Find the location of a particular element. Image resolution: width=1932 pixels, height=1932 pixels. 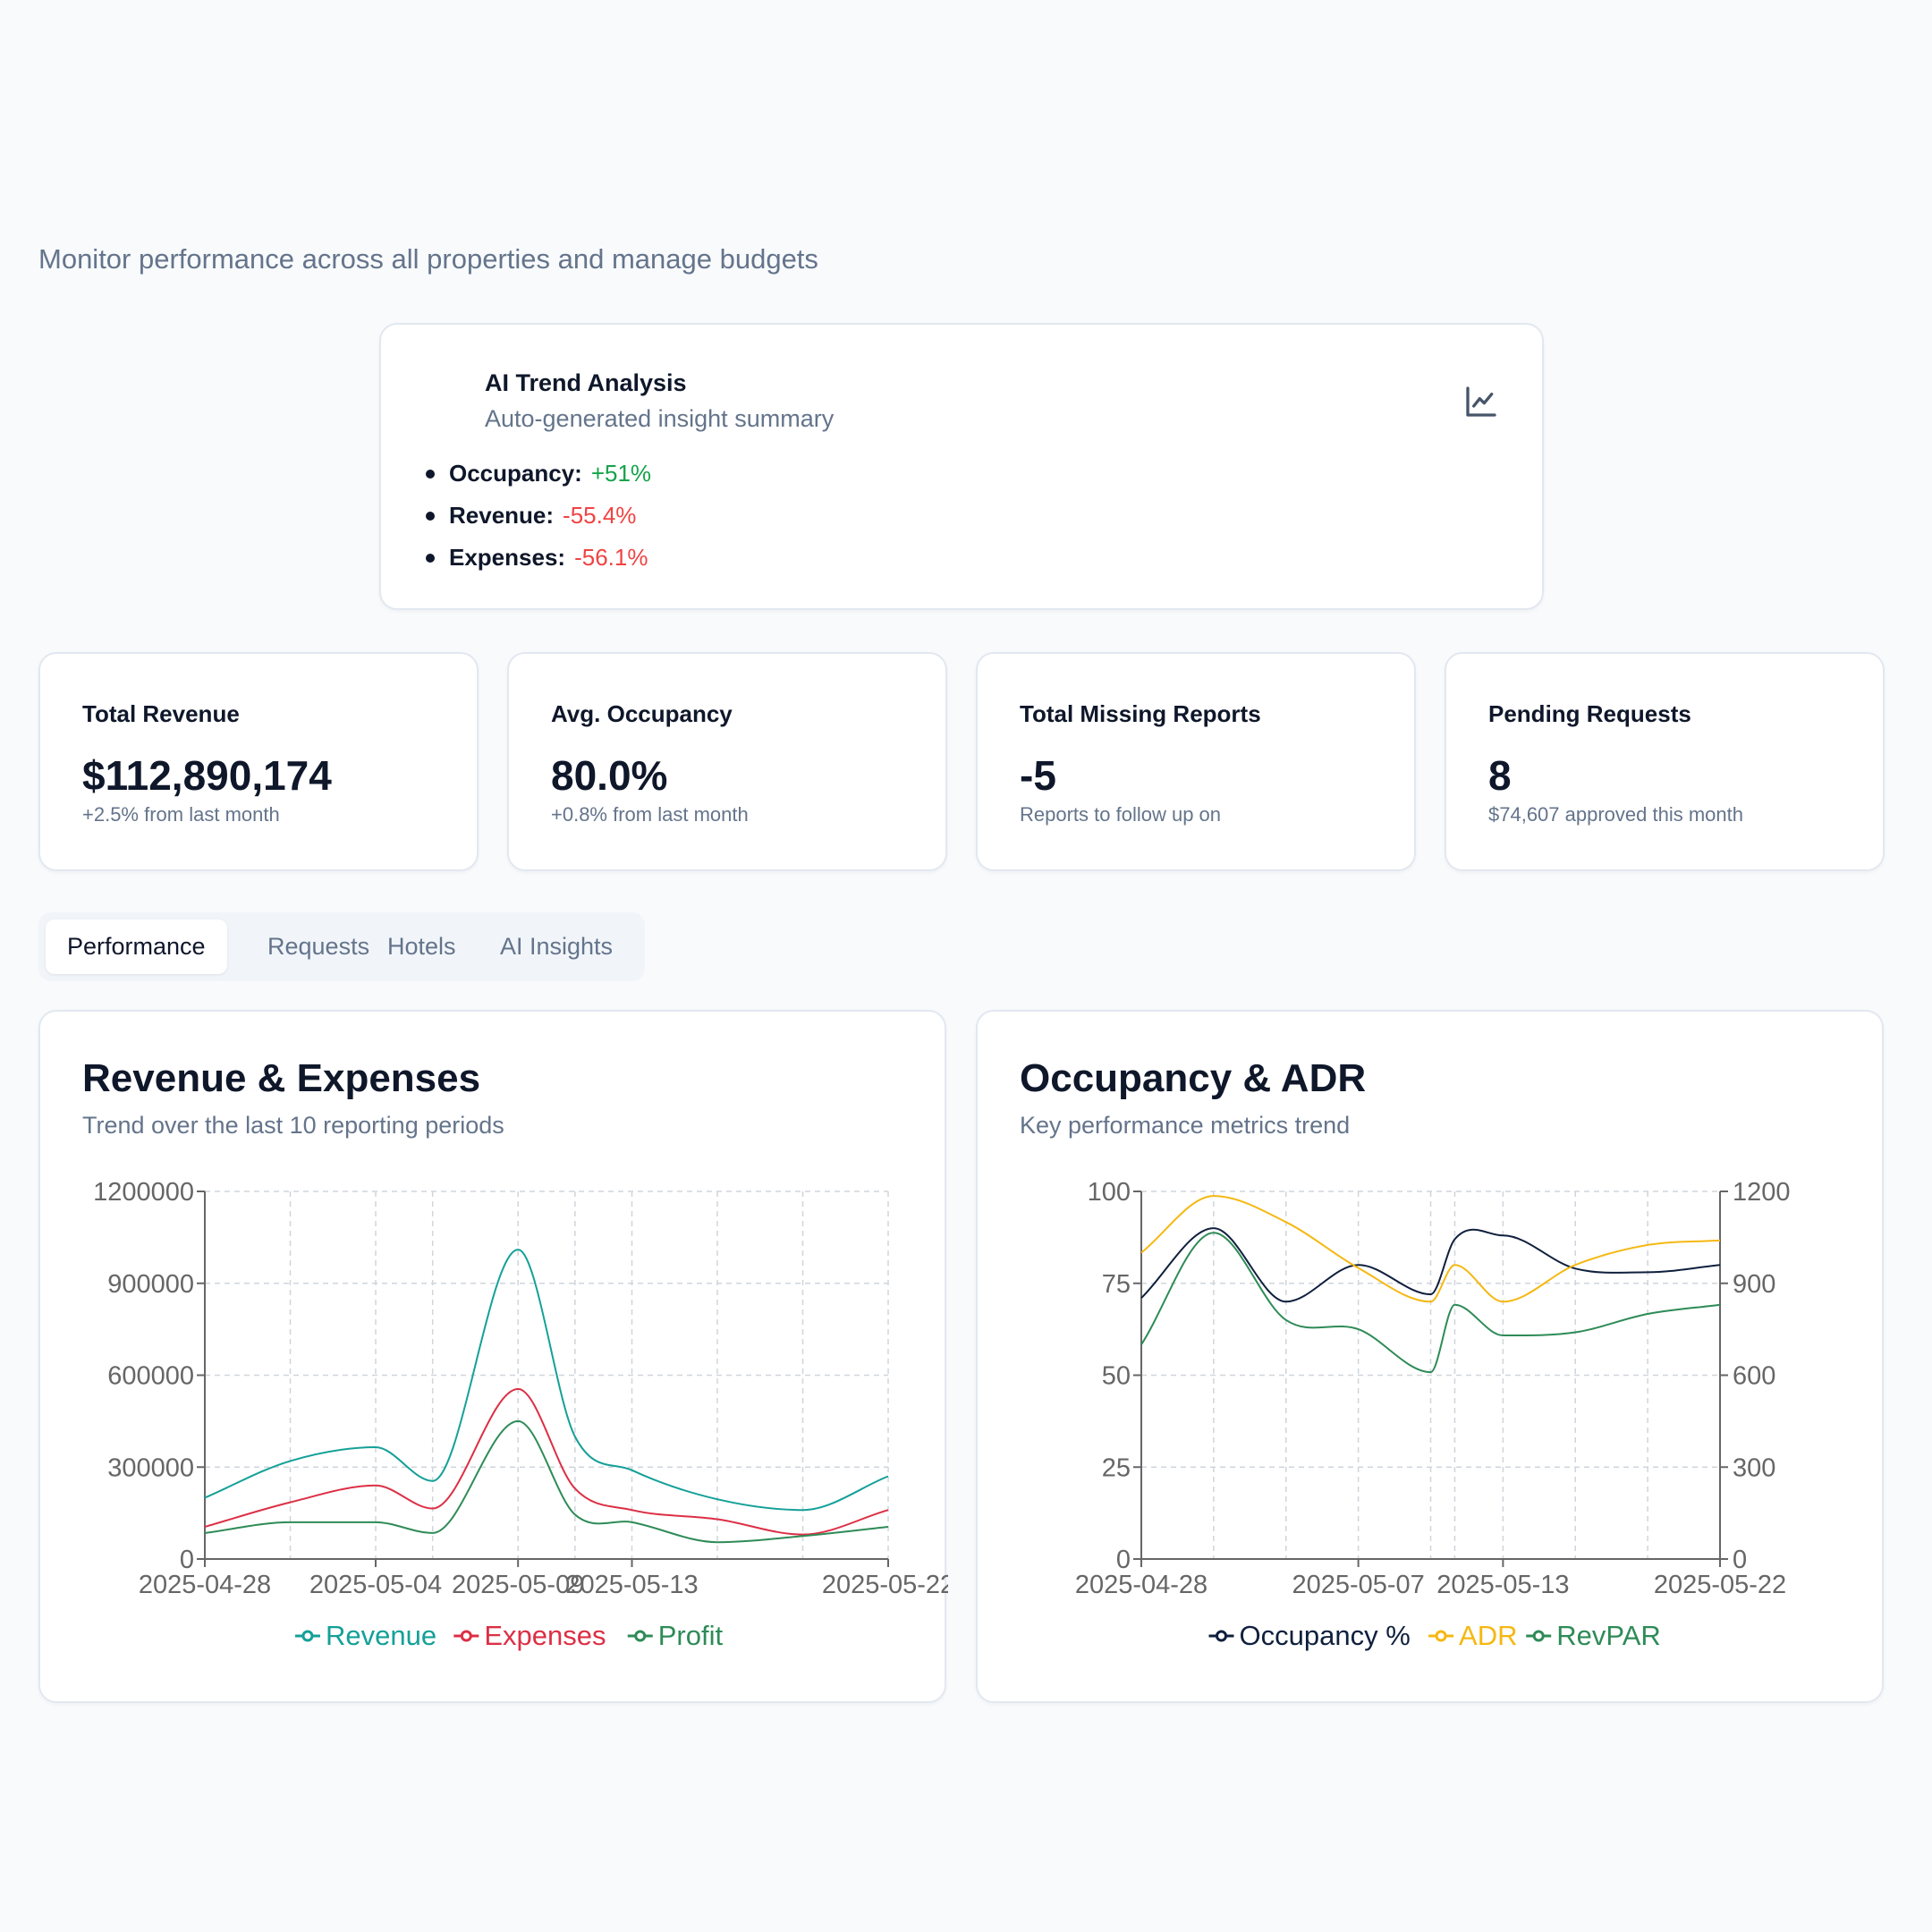

series-line-adr is located at coordinates (1430, 1249).